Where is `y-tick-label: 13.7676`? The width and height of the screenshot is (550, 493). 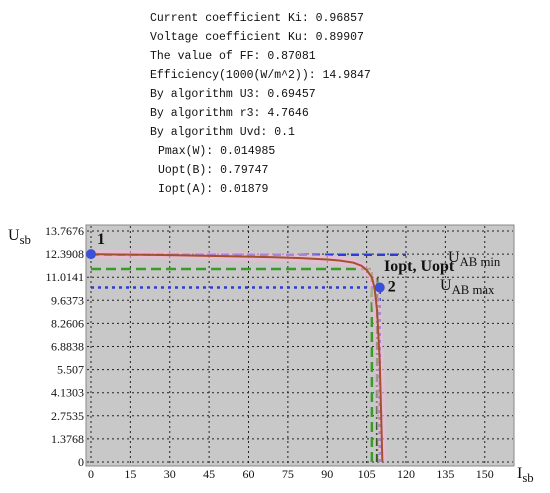
y-tick-label: 13.7676 is located at coordinates (64, 231).